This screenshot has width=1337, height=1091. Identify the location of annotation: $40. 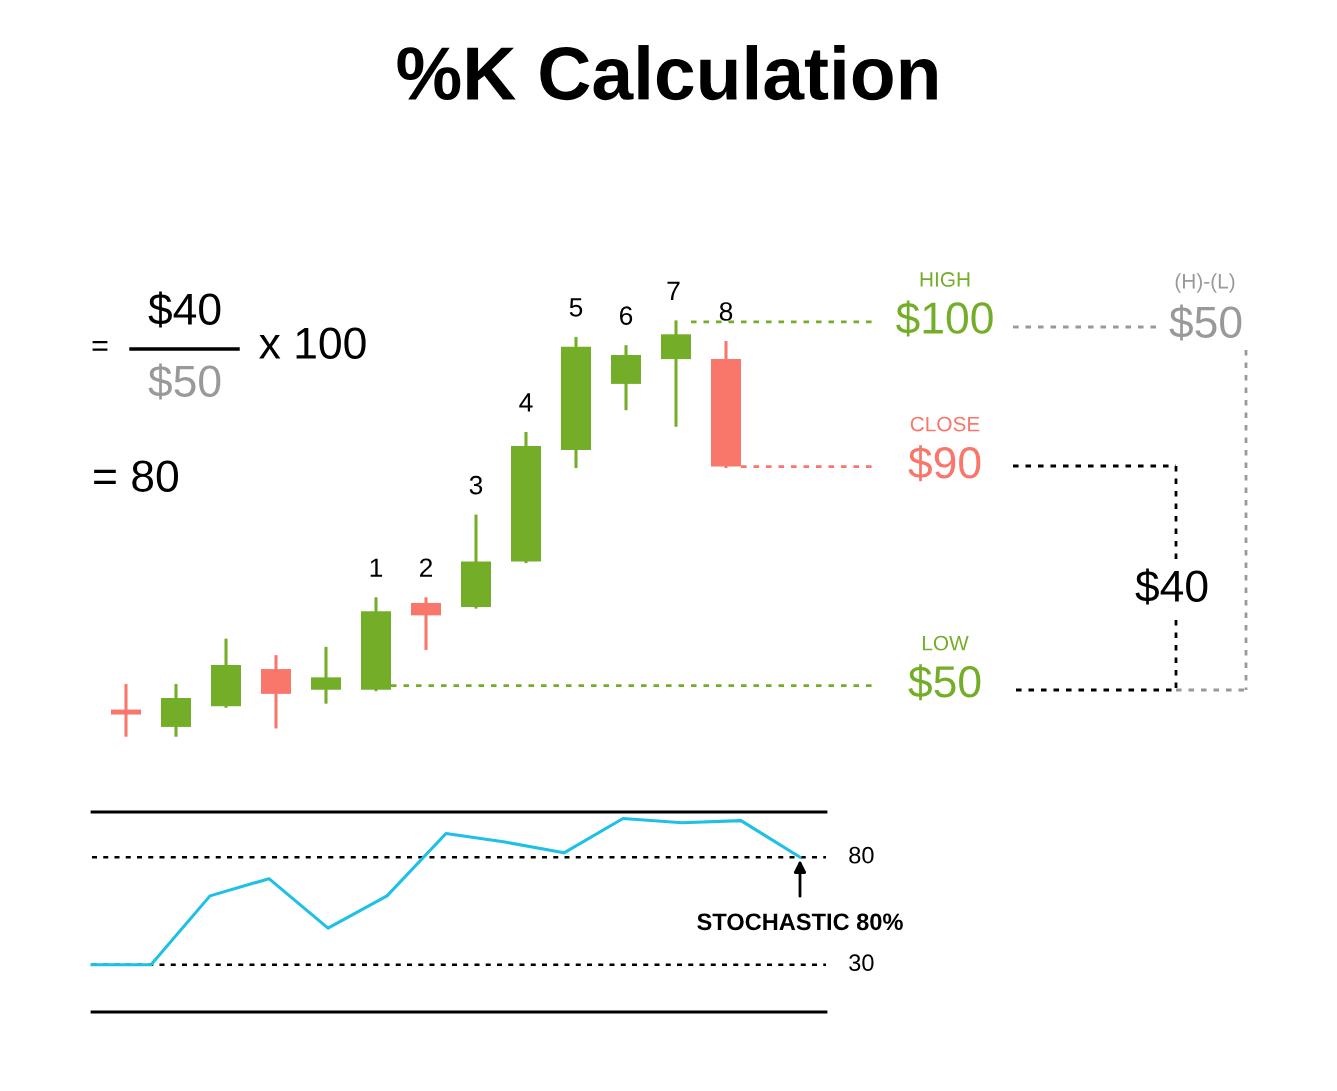
(184, 309).